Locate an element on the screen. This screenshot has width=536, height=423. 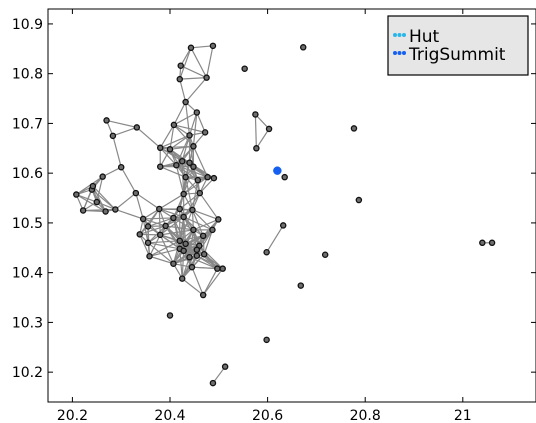
legend-label: Hut is located at coordinates (424, 37).